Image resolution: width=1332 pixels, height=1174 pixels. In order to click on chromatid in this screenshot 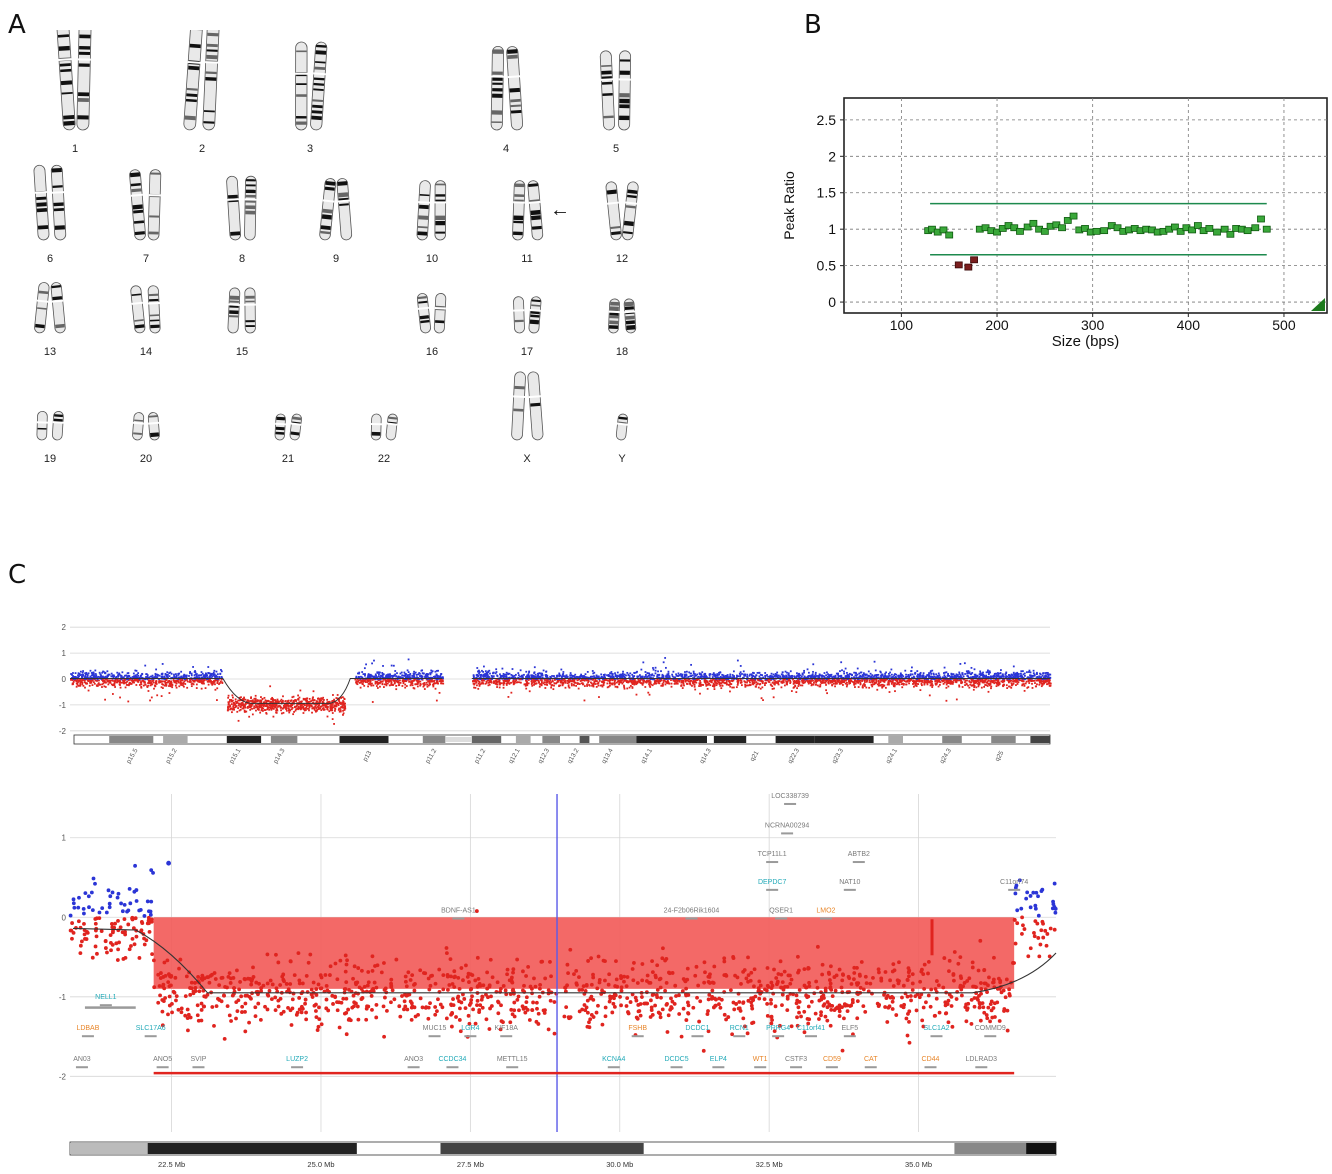, I will do `click(440, 313)`.